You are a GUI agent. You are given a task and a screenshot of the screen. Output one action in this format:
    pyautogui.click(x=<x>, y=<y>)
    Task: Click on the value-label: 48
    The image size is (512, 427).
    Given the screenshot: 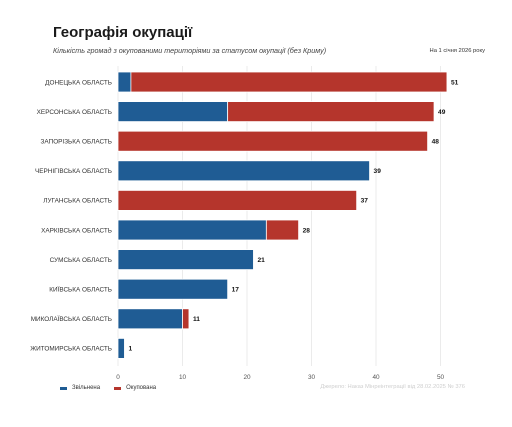 What is the action you would take?
    pyautogui.click(x=436, y=142)
    